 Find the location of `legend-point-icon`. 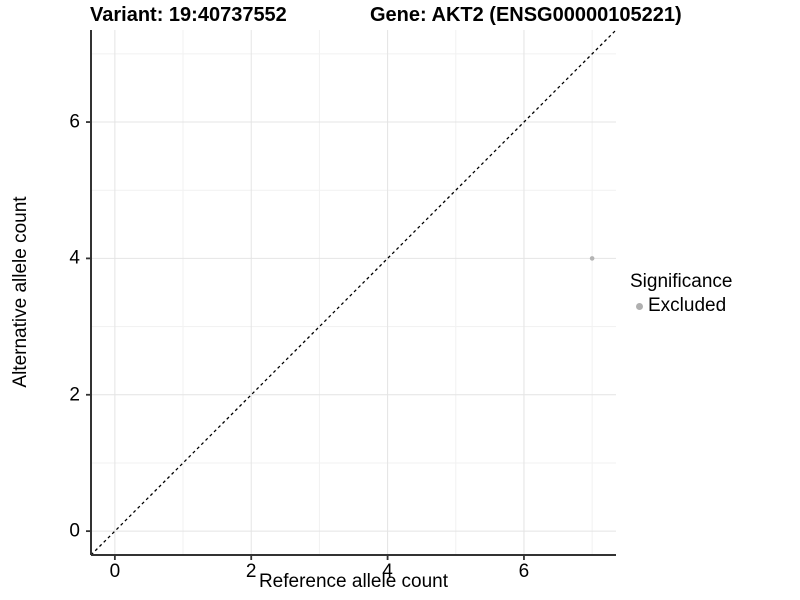

legend-point-icon is located at coordinates (639, 306).